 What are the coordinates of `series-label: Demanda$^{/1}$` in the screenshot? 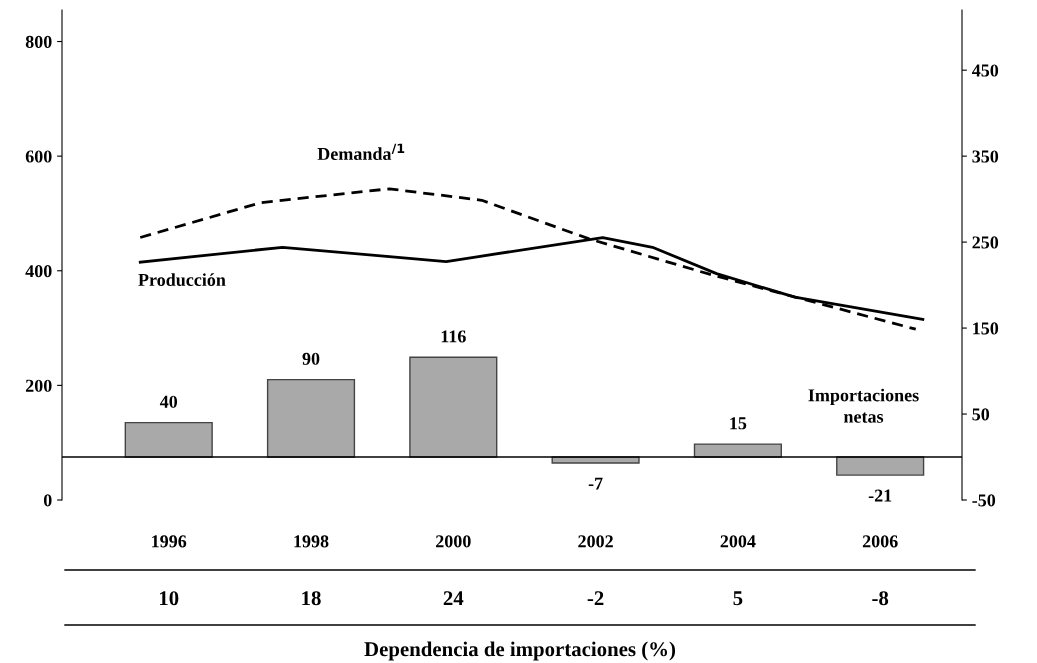 It's located at (361, 152).